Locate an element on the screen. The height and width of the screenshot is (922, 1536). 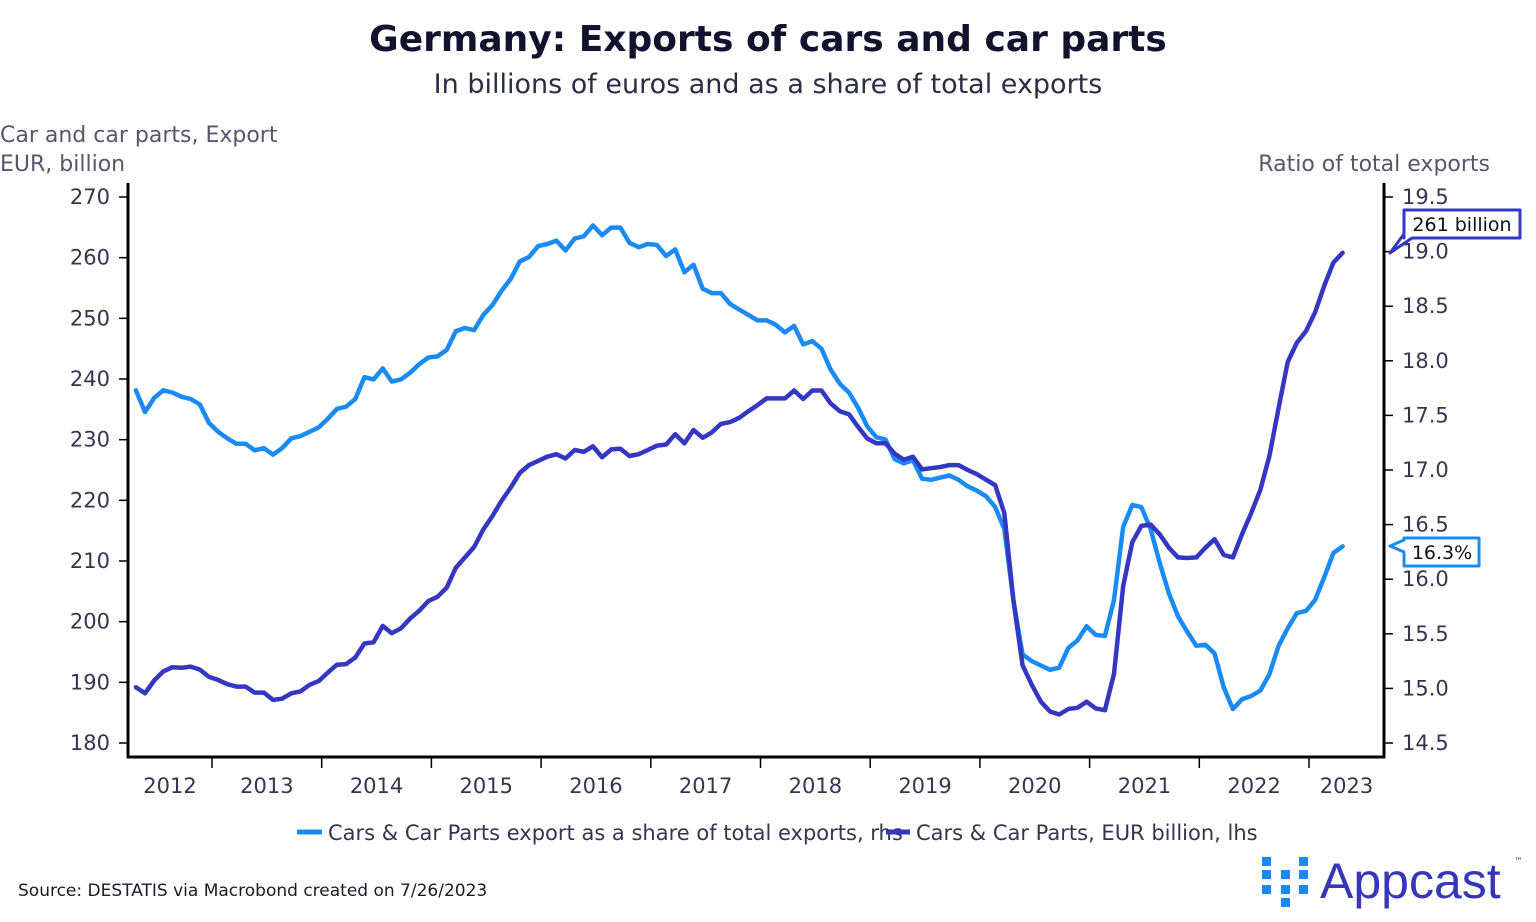
left-tick-label: 240 is located at coordinates (90, 379).